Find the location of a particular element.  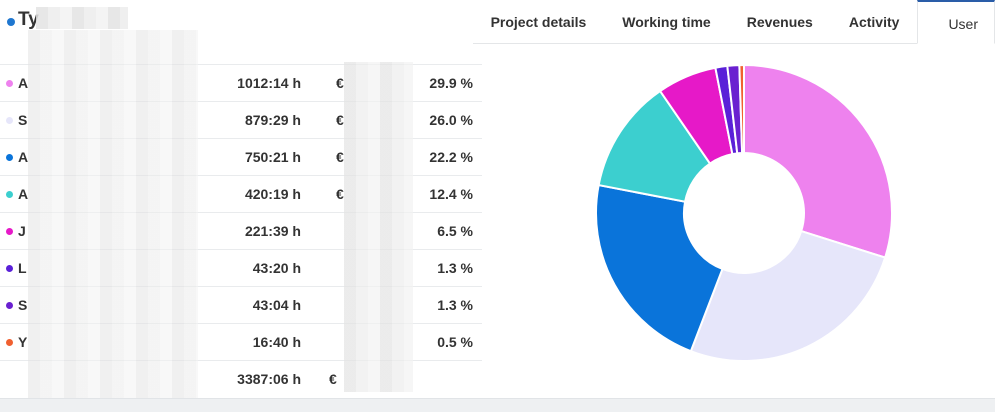

percent-share: 29.9 % is located at coordinates (451, 83).